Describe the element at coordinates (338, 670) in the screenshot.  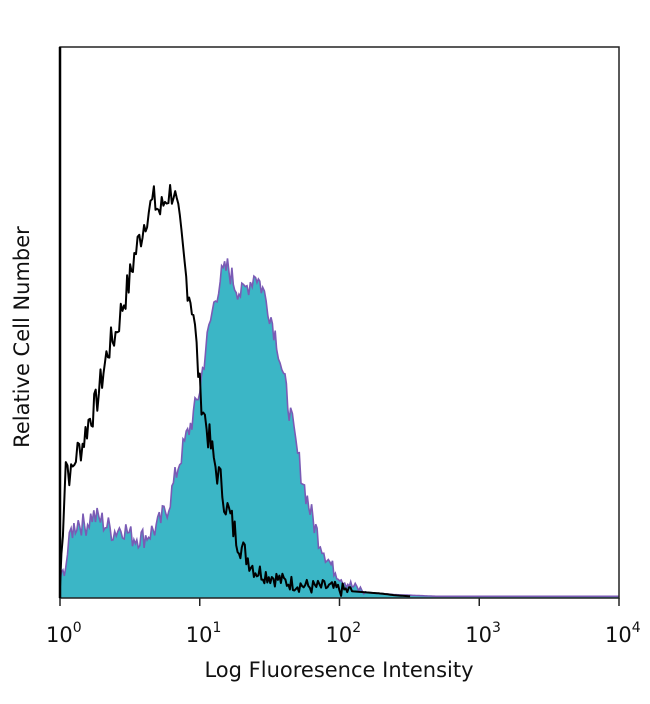
I see `x-axis-title: Log Fluoresence Intensity` at that location.